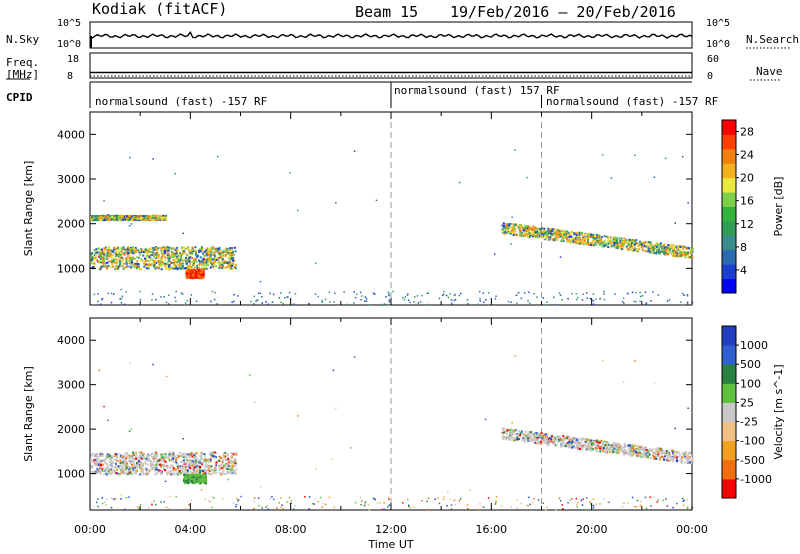  I want to click on freq-panel-frame, so click(391, 65).